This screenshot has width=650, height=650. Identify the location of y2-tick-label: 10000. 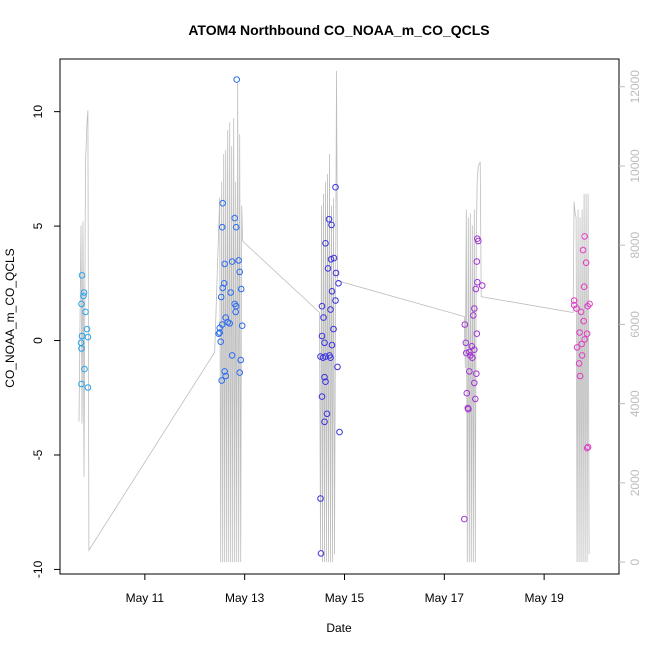
(635, 166).